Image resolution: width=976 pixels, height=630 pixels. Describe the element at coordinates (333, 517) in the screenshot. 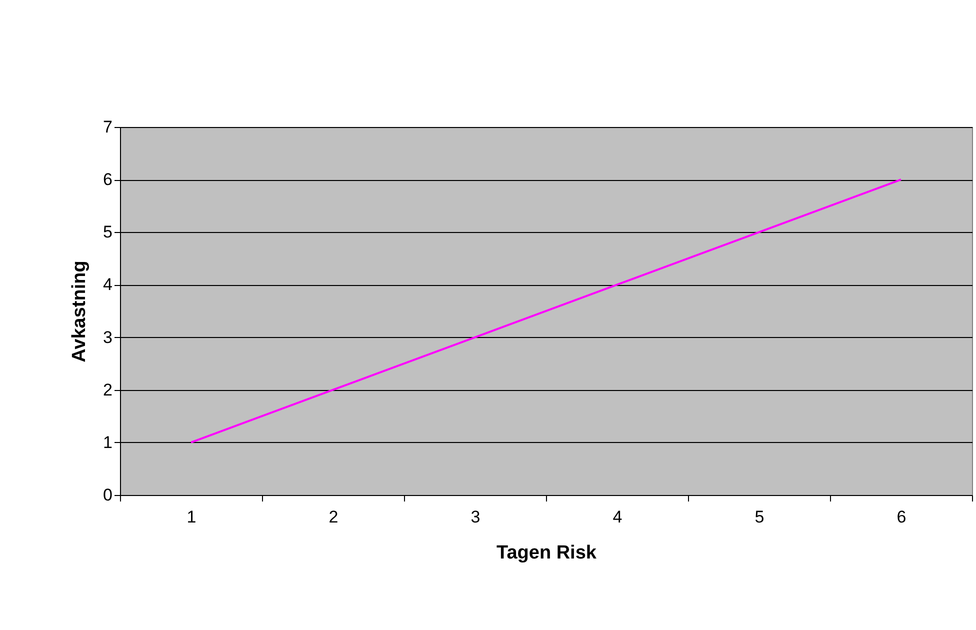

I see `x-tick-label: 2` at that location.